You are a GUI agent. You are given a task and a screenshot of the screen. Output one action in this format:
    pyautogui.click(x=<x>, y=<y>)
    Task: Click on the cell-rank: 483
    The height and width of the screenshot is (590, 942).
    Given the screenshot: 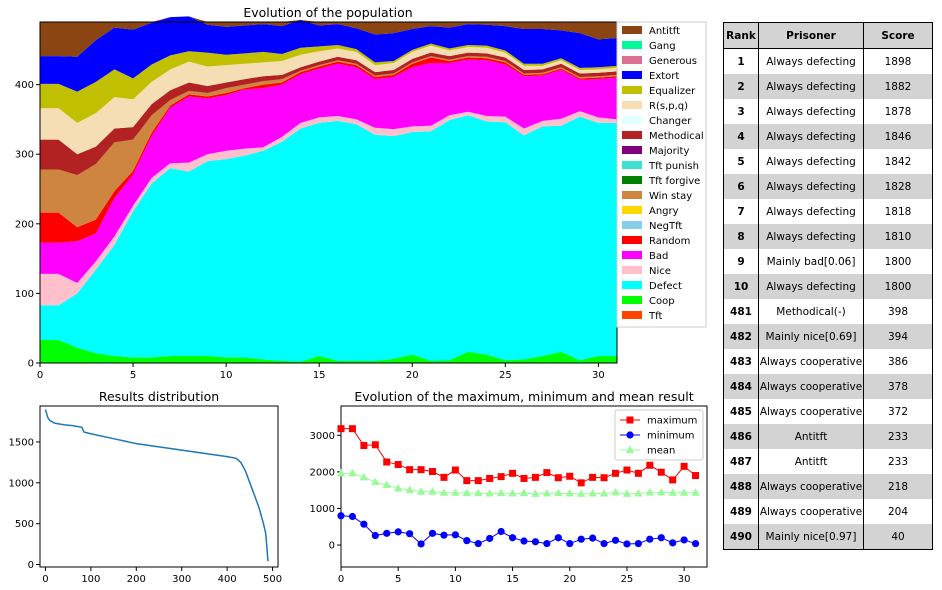 What is the action you would take?
    pyautogui.click(x=741, y=361)
    